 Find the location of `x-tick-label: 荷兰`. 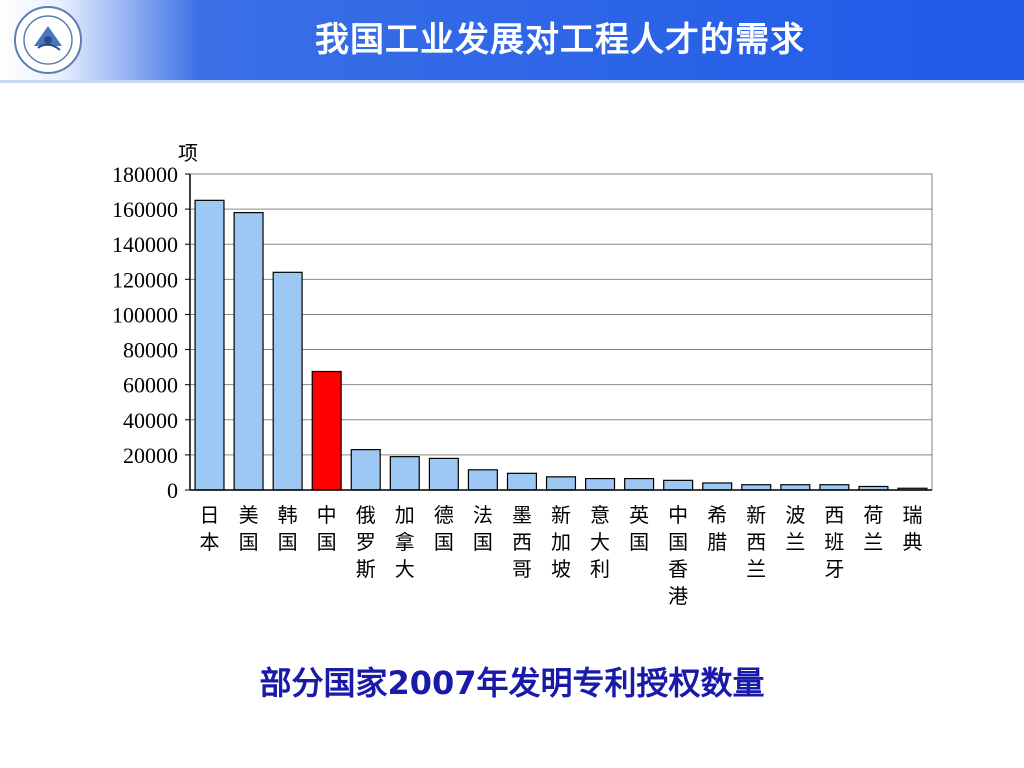

x-tick-label: 荷兰 is located at coordinates (873, 528).